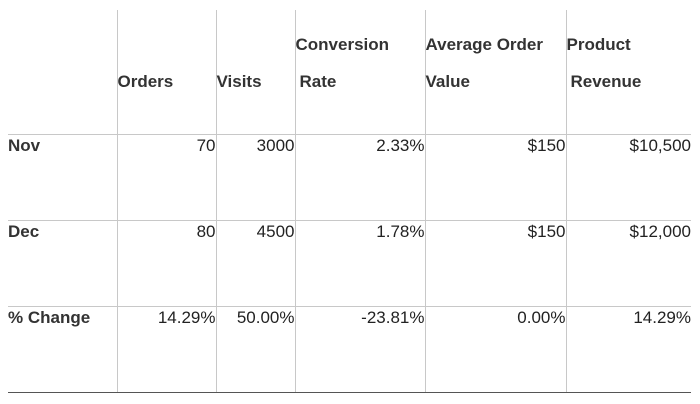 The width and height of the screenshot is (700, 404). Describe the element at coordinates (255, 177) in the screenshot. I see `cell-visits: 3000` at that location.